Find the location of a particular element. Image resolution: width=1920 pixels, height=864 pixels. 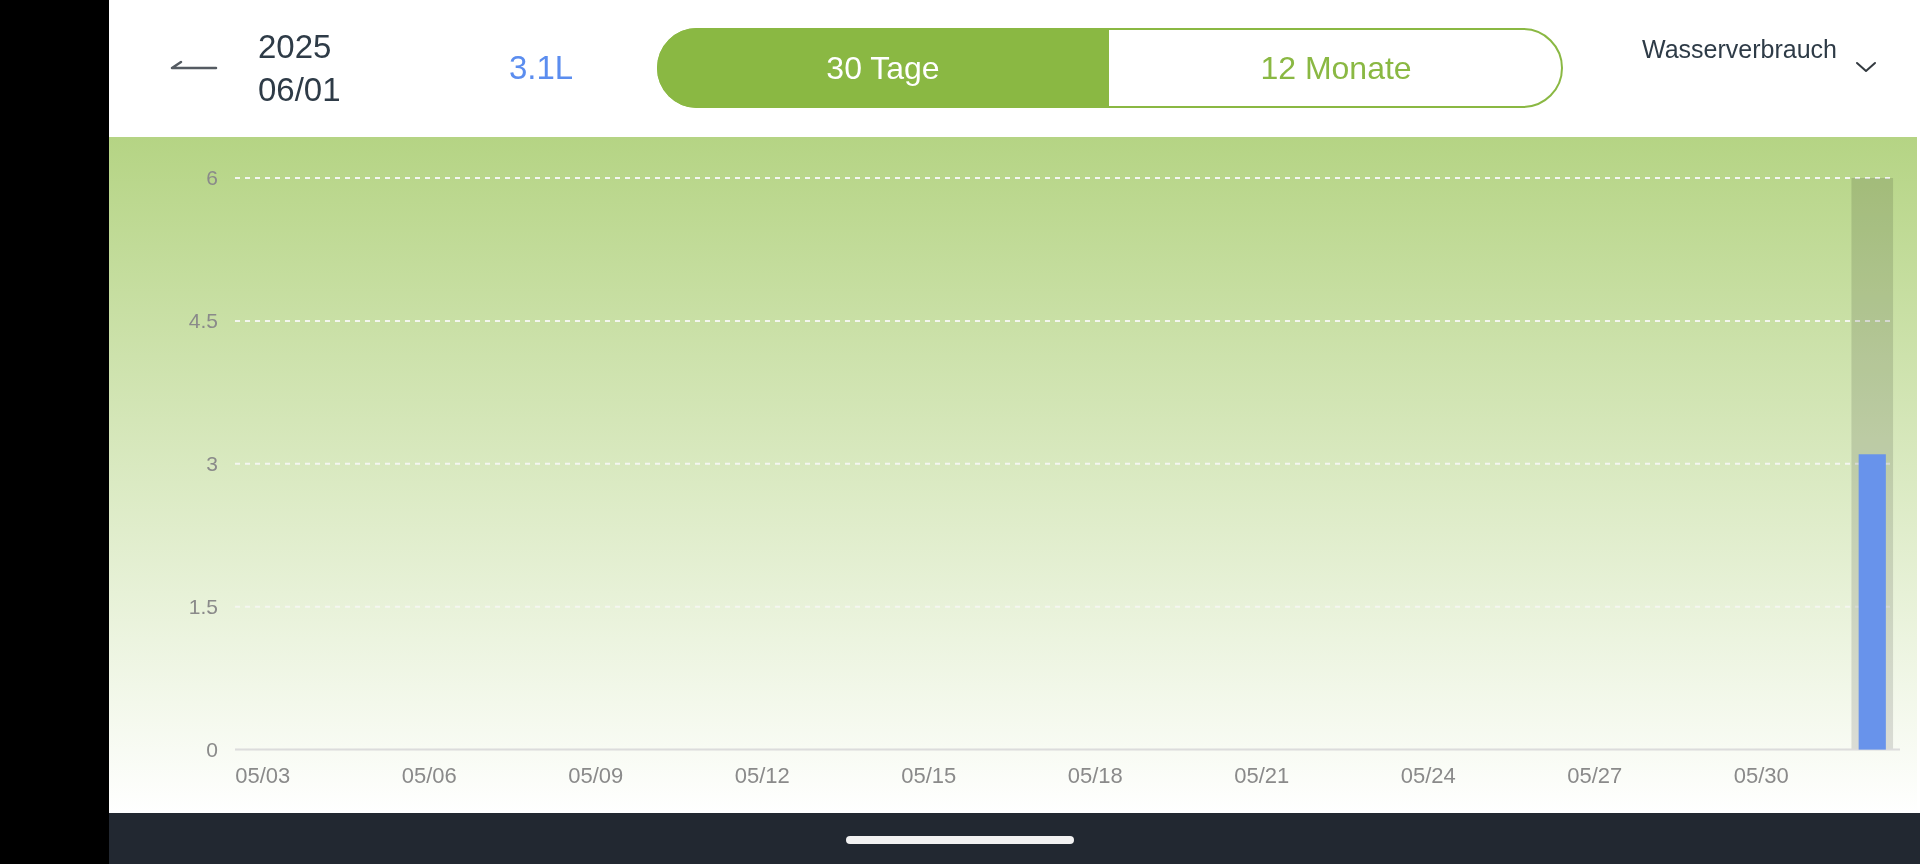

text: 2025 is located at coordinates (295, 46).